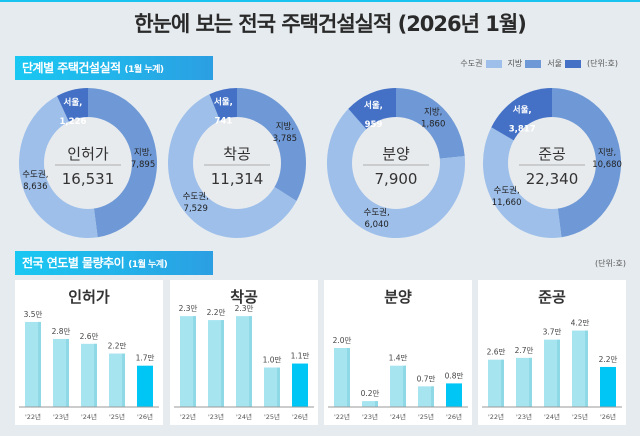 Image resolution: width=640 pixels, height=436 pixels. What do you see at coordinates (285, 139) in the screenshot?
I see `slice-label-value: 3,785` at bounding box center [285, 139].